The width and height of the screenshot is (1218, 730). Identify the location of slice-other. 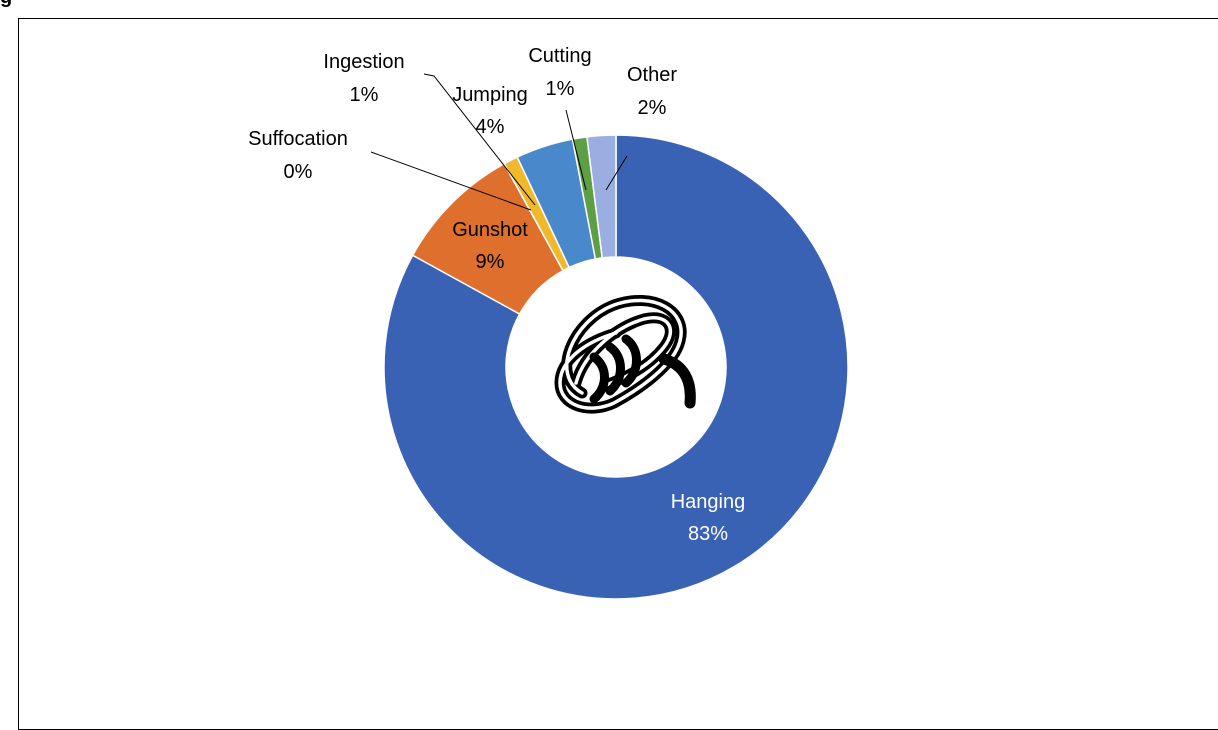
(601, 196).